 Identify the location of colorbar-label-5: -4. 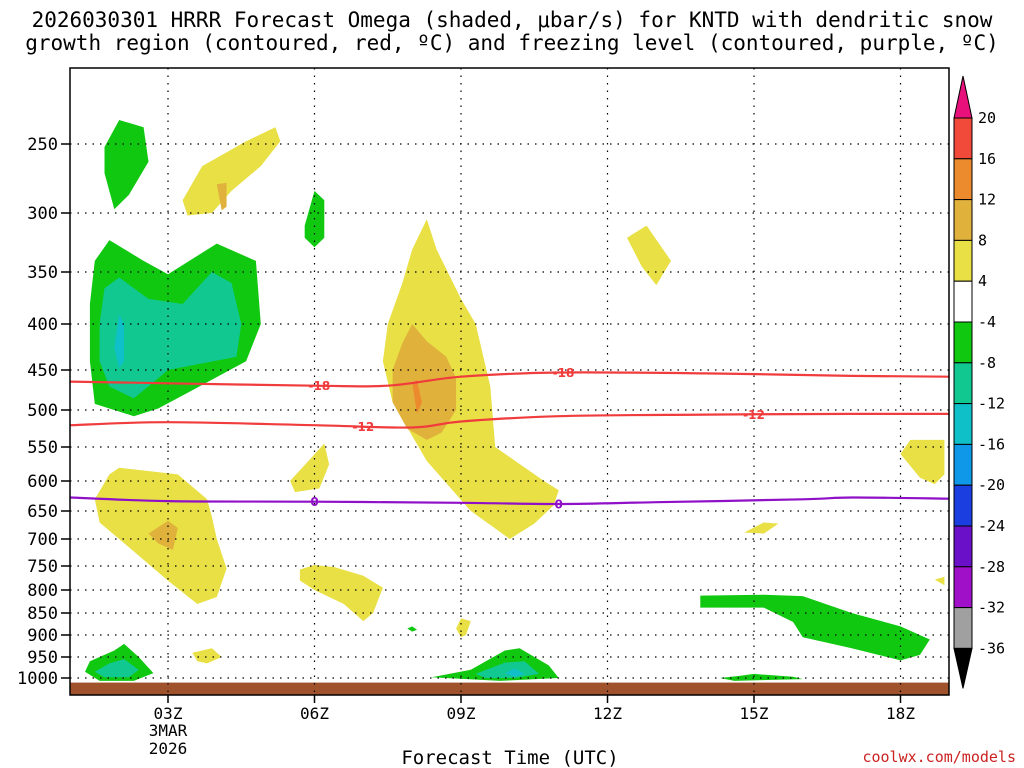
(987, 322).